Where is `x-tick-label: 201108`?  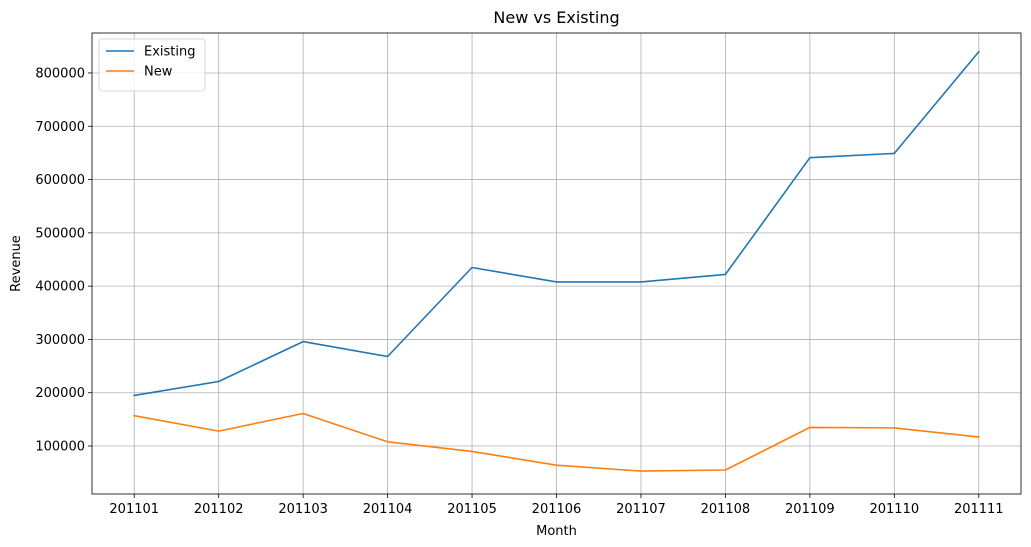 x-tick-label: 201108 is located at coordinates (726, 509).